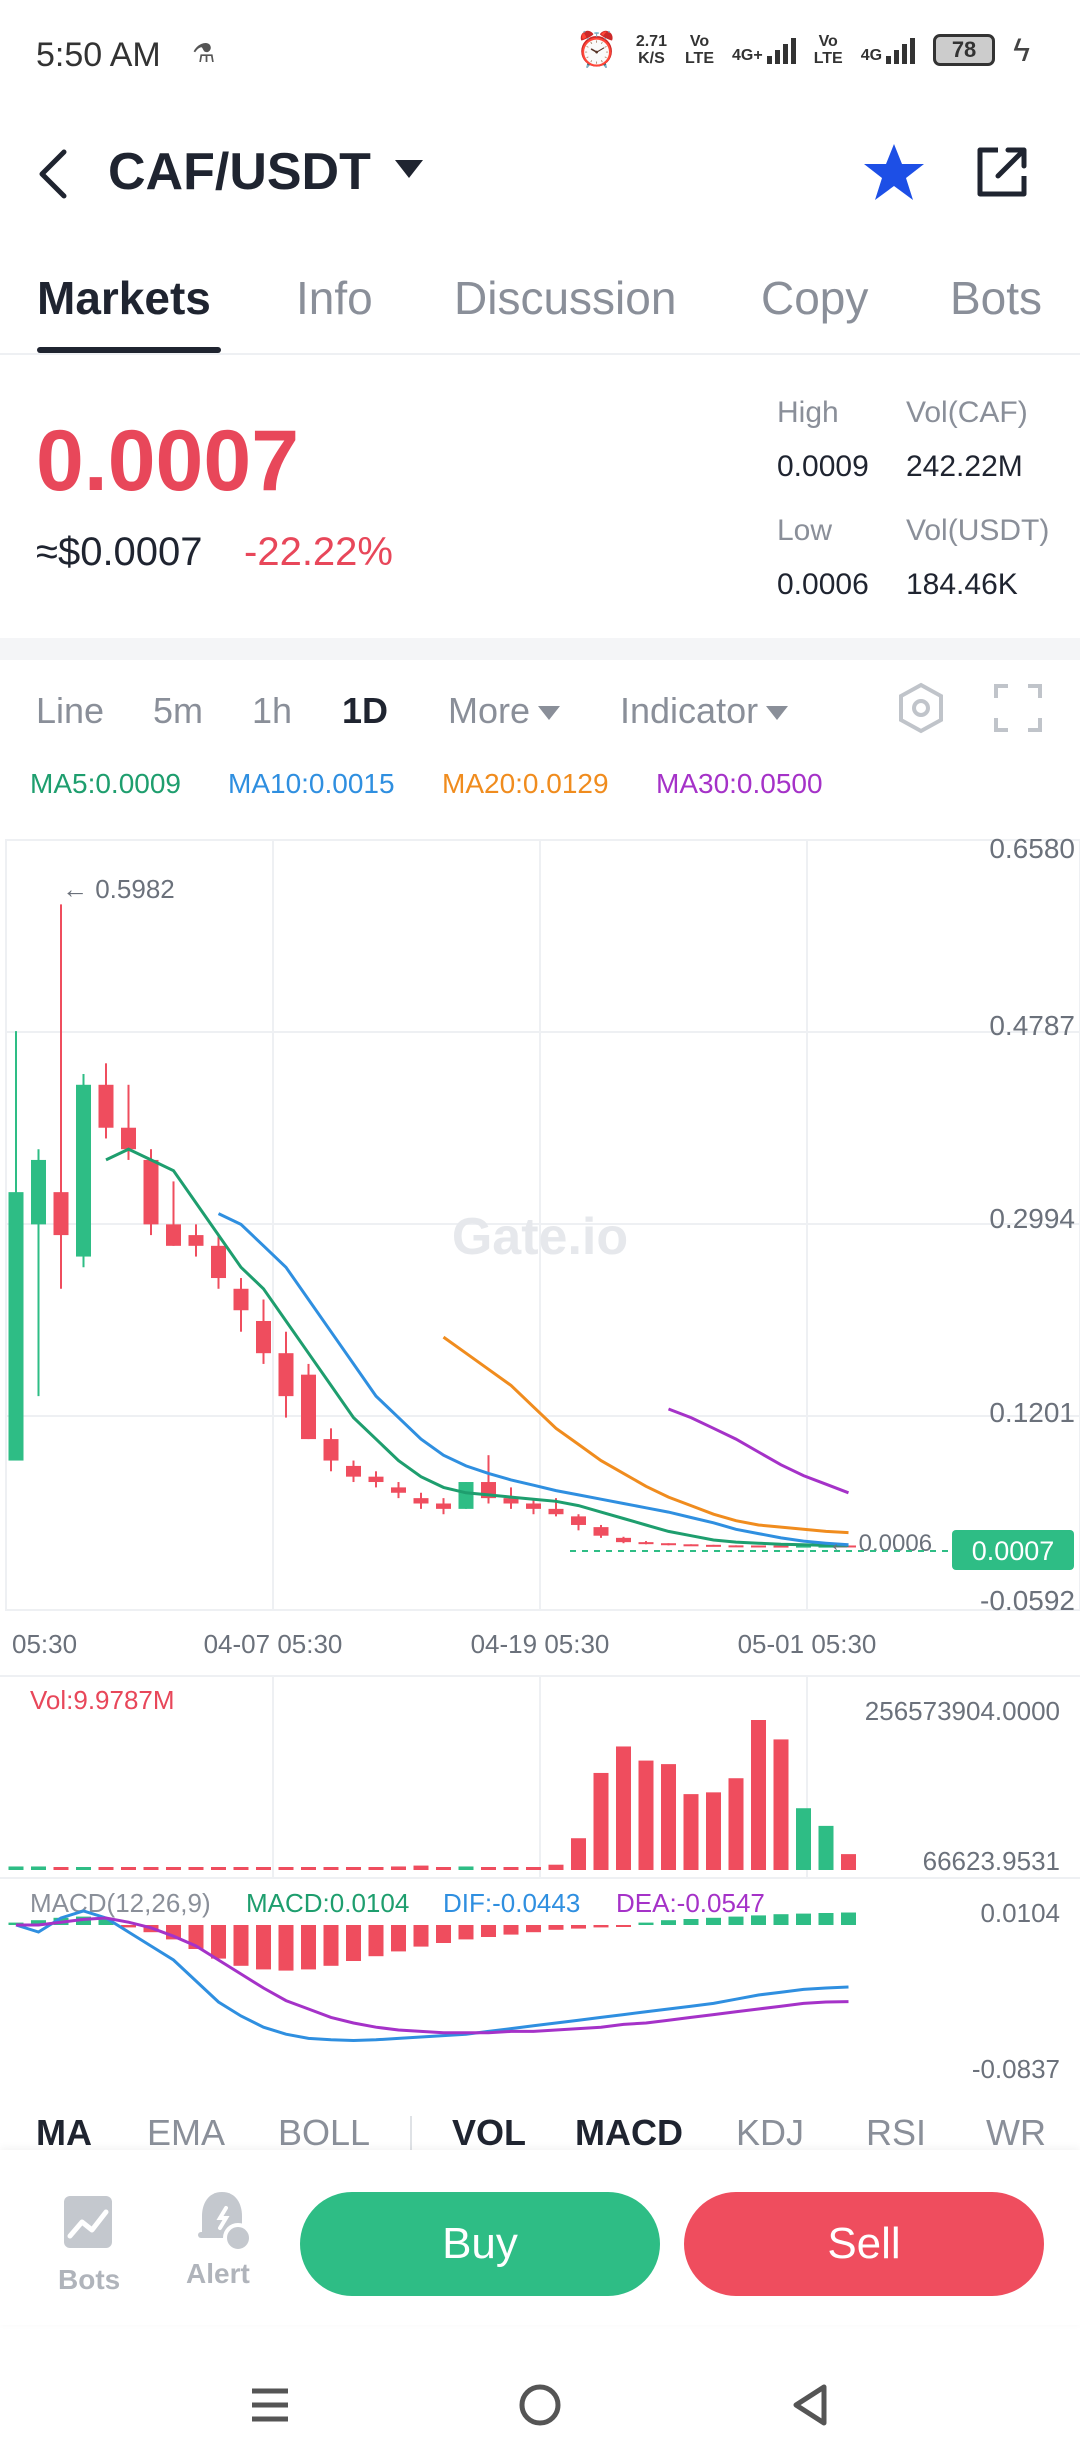 The image size is (1080, 2460). What do you see at coordinates (629, 2132) in the screenshot?
I see `indicator-macd: MACD` at bounding box center [629, 2132].